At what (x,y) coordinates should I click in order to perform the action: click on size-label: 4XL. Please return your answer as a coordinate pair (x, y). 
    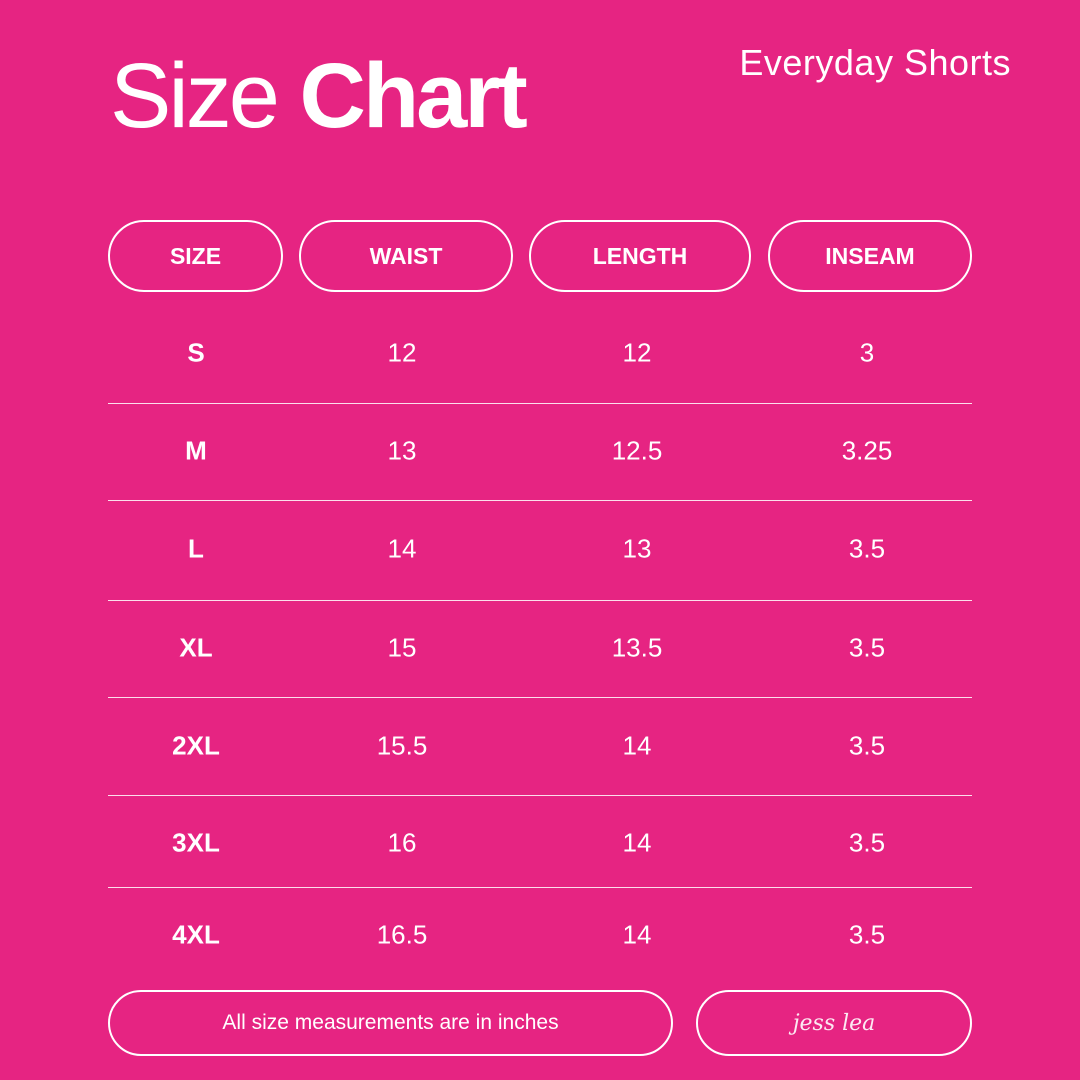
    Looking at the image, I should click on (196, 934).